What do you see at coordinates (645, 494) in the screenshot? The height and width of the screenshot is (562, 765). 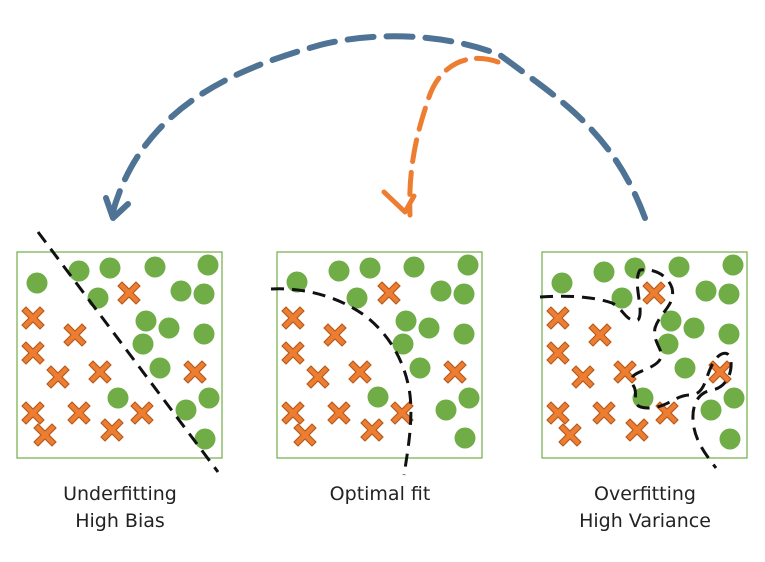 I see `caption-line-1: Overfitting` at bounding box center [645, 494].